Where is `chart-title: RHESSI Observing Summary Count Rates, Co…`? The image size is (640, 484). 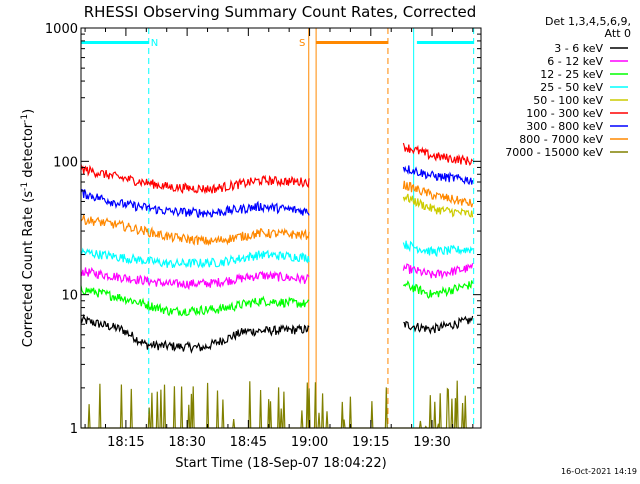 chart-title: RHESSI Observing Summary Count Rates, Co… is located at coordinates (280, 12).